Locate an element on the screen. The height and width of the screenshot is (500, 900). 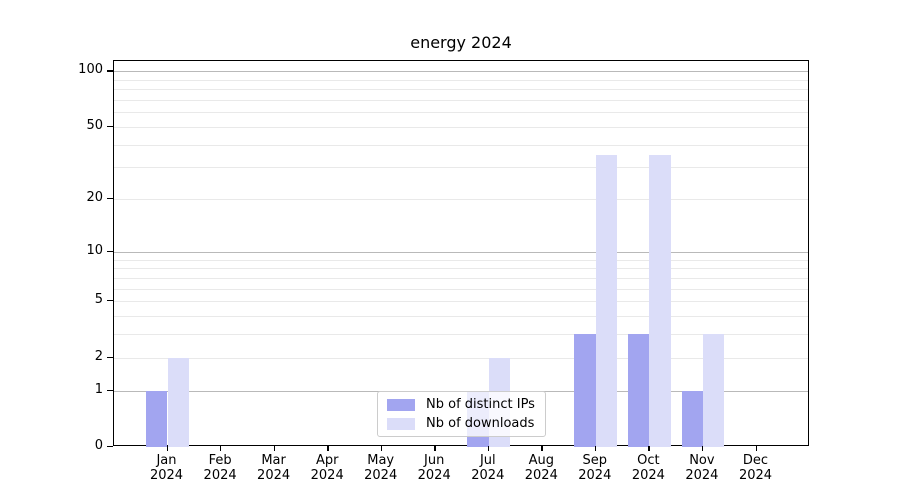
bar-distinct-ips-jan is located at coordinates (157, 418).